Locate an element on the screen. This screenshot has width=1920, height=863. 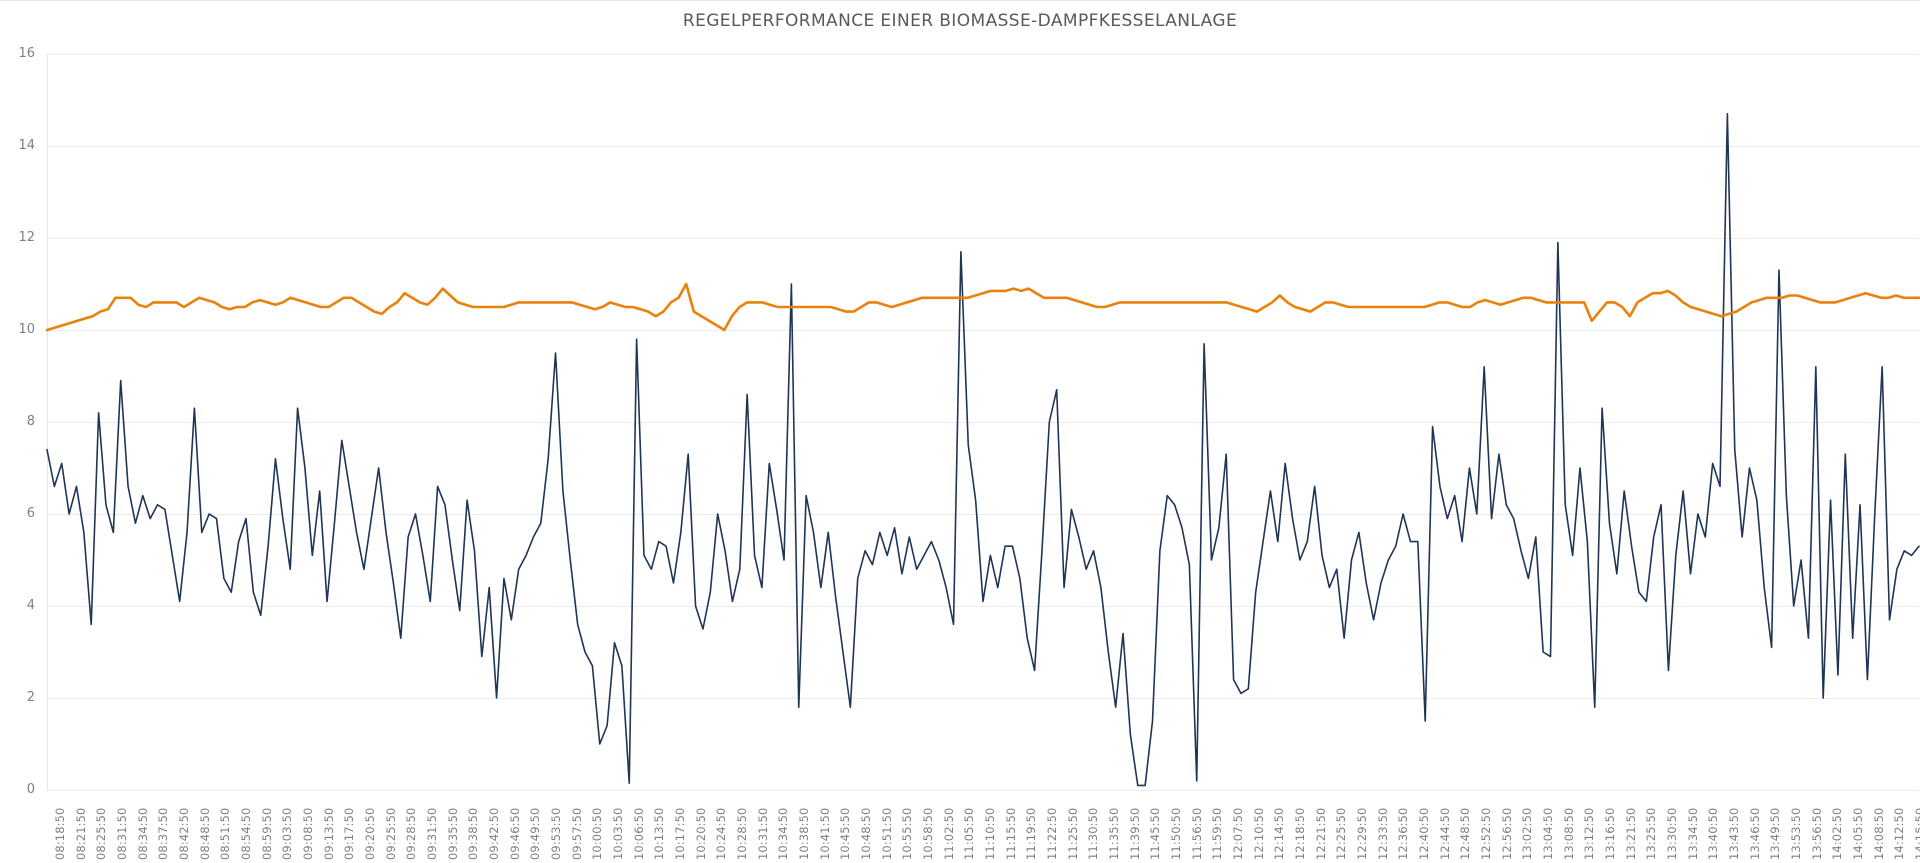
x-axis-tick-label: 13:56:50 is located at coordinates (1816, 833).